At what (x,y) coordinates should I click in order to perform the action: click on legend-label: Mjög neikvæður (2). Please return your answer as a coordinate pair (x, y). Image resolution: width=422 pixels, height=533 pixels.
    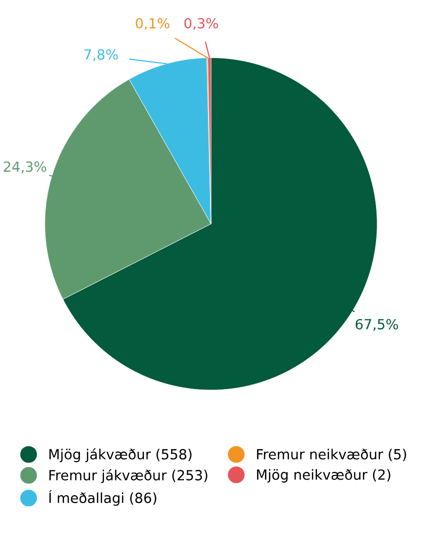
    Looking at the image, I should click on (323, 476).